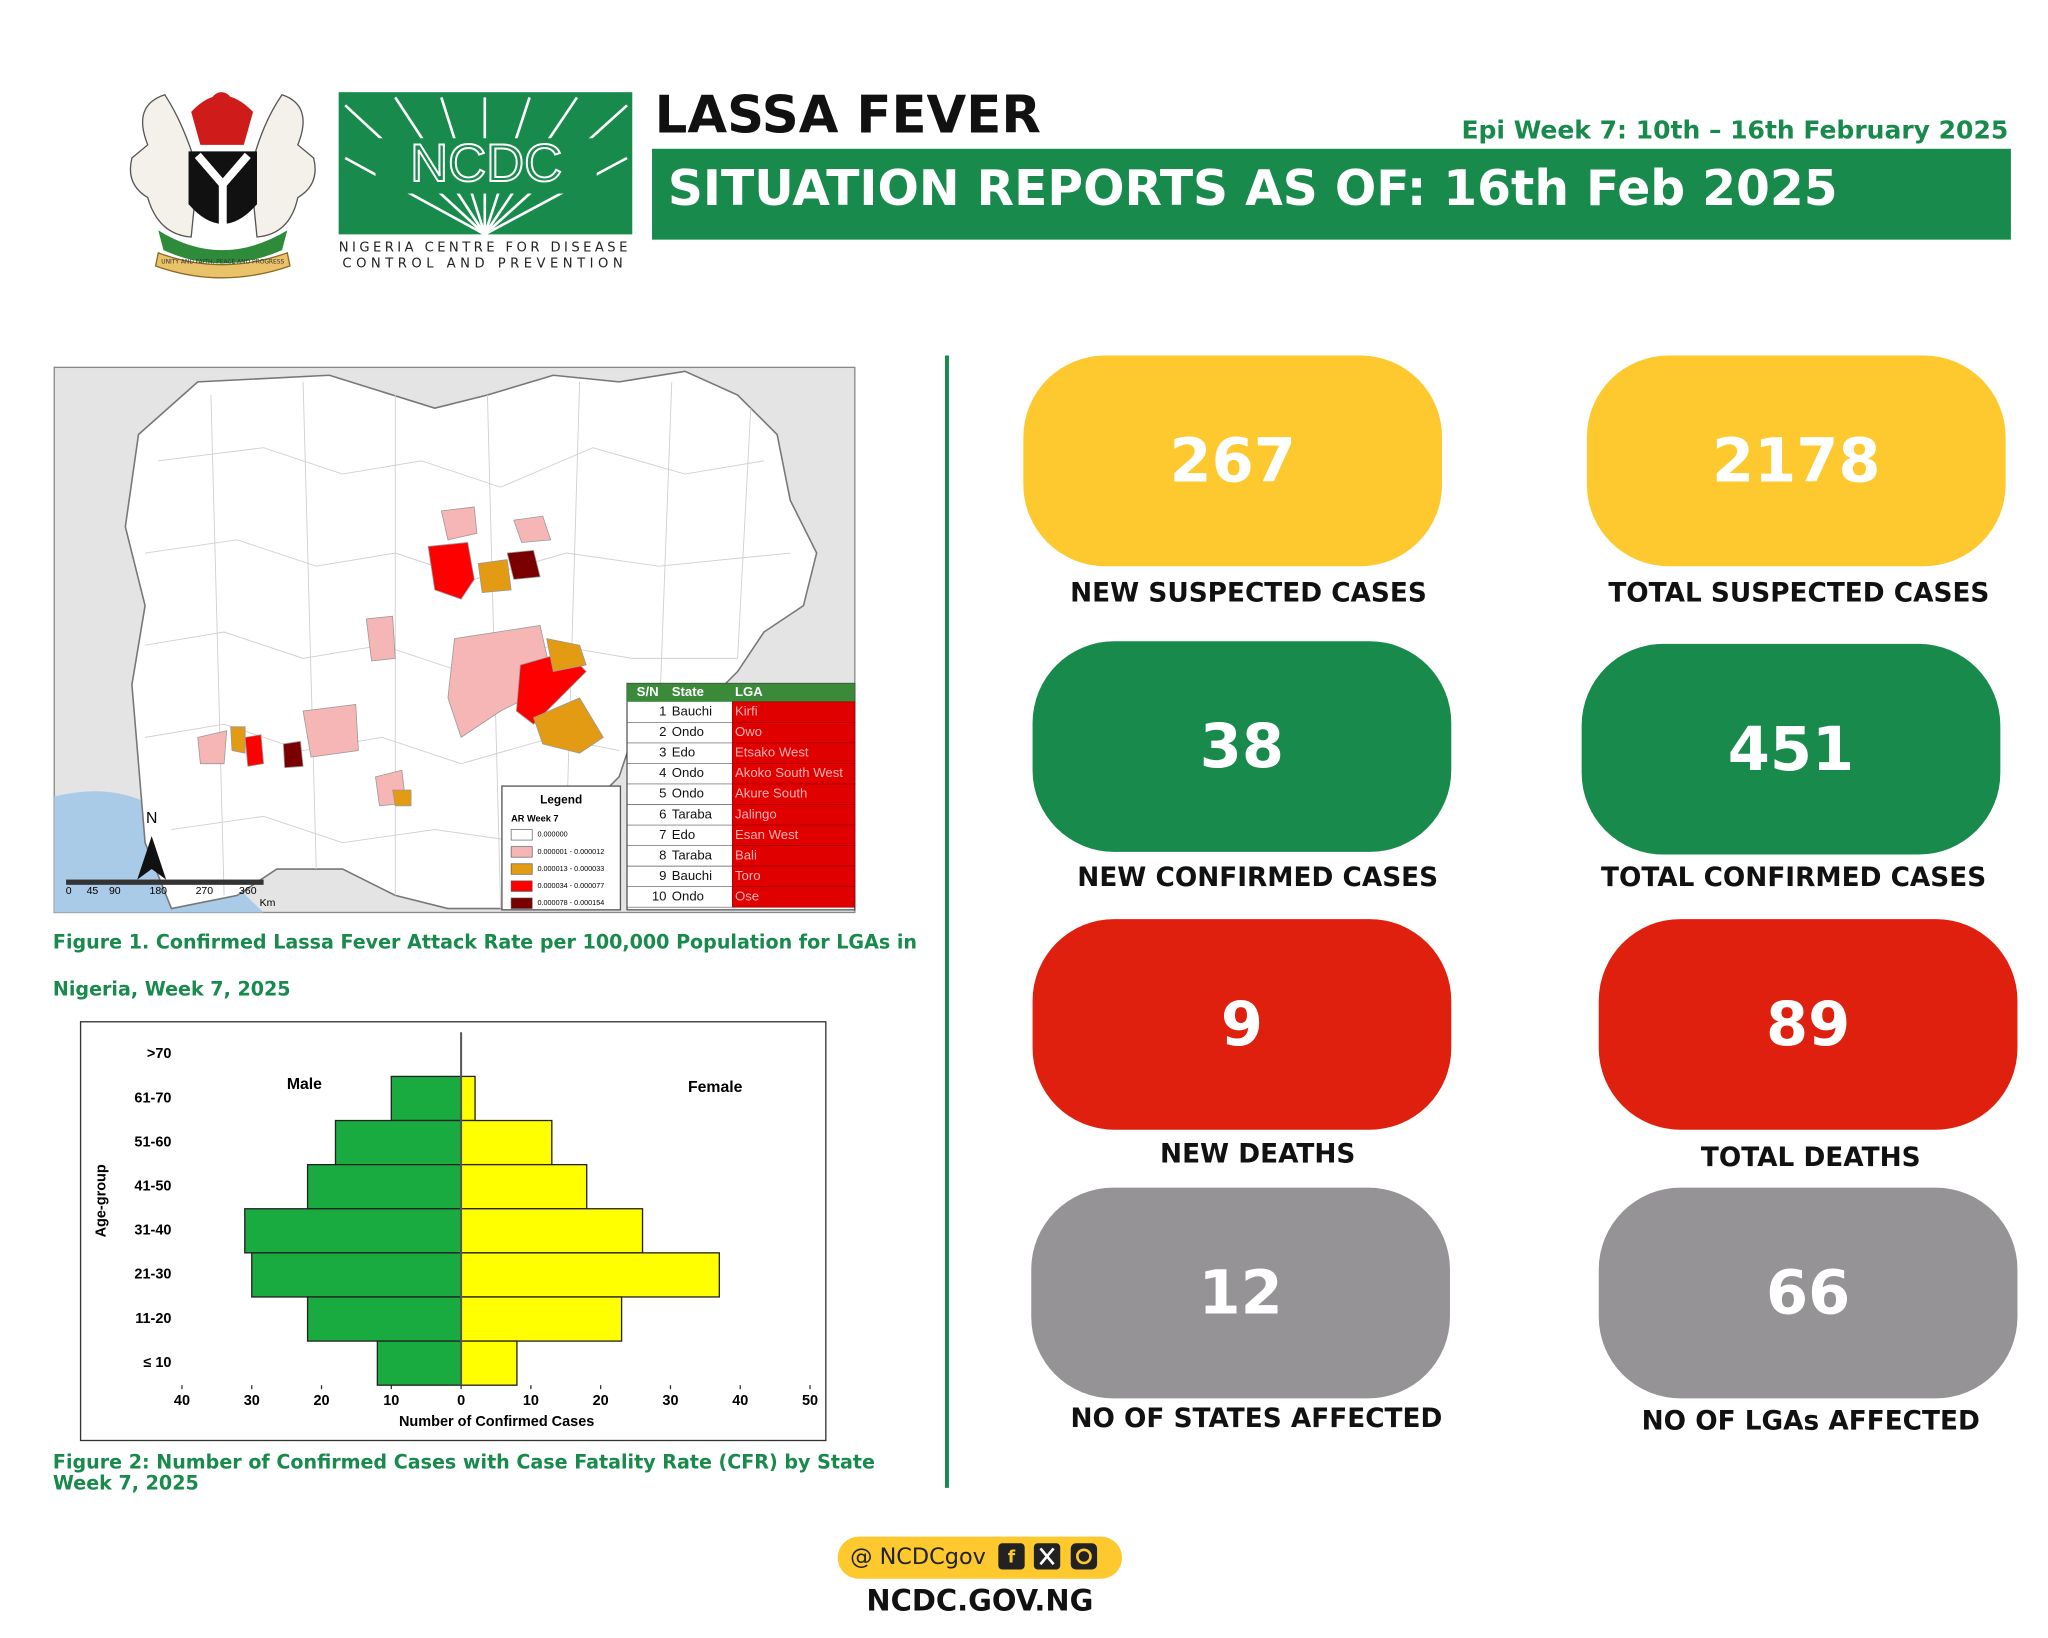 This screenshot has width=2048, height=1638. What do you see at coordinates (157, 1363) in the screenshot?
I see `y-tick-label: ≤ 10` at bounding box center [157, 1363].